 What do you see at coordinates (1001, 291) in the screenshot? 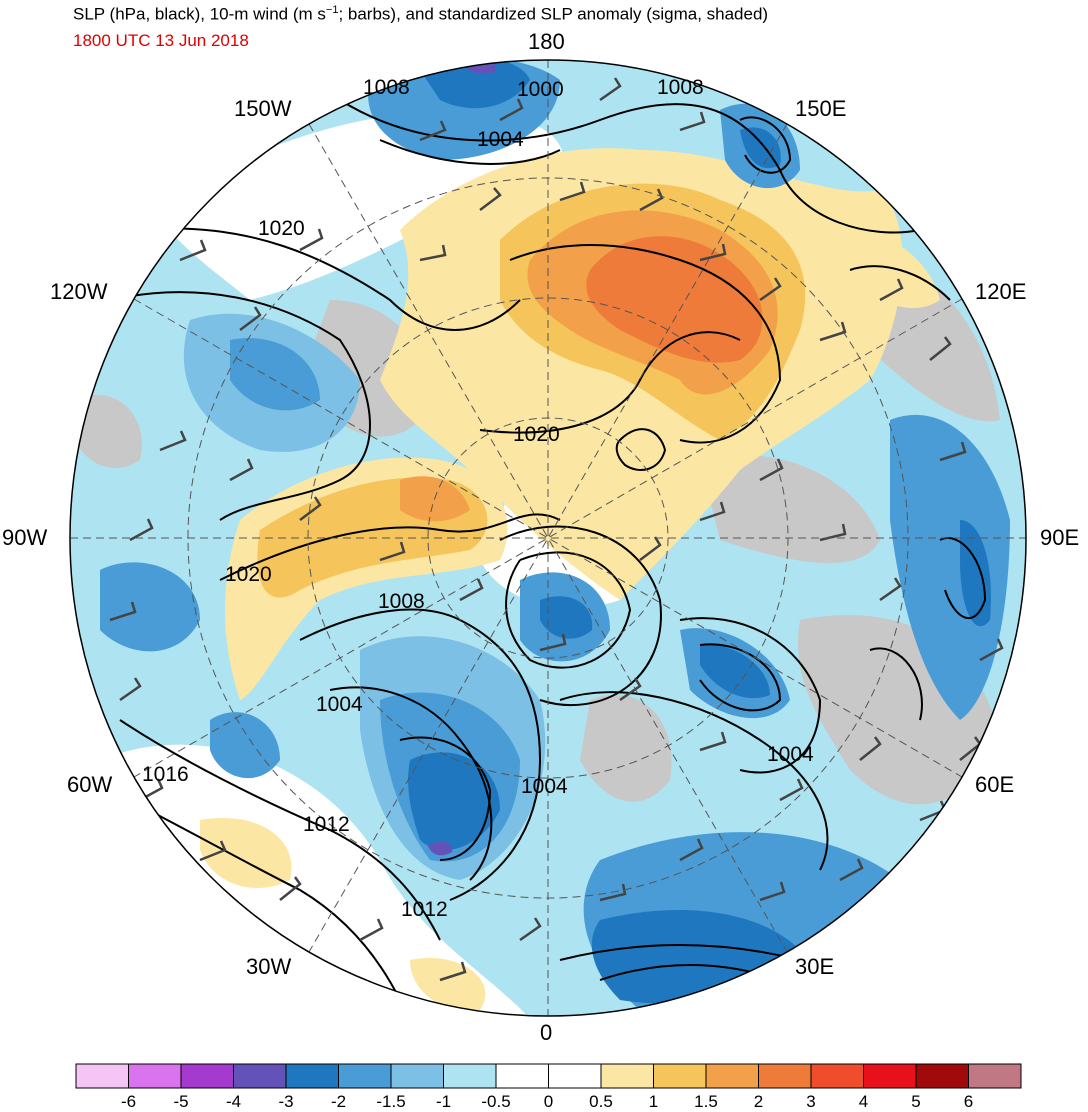
I see `lon-label-120e: 120E` at bounding box center [1001, 291].